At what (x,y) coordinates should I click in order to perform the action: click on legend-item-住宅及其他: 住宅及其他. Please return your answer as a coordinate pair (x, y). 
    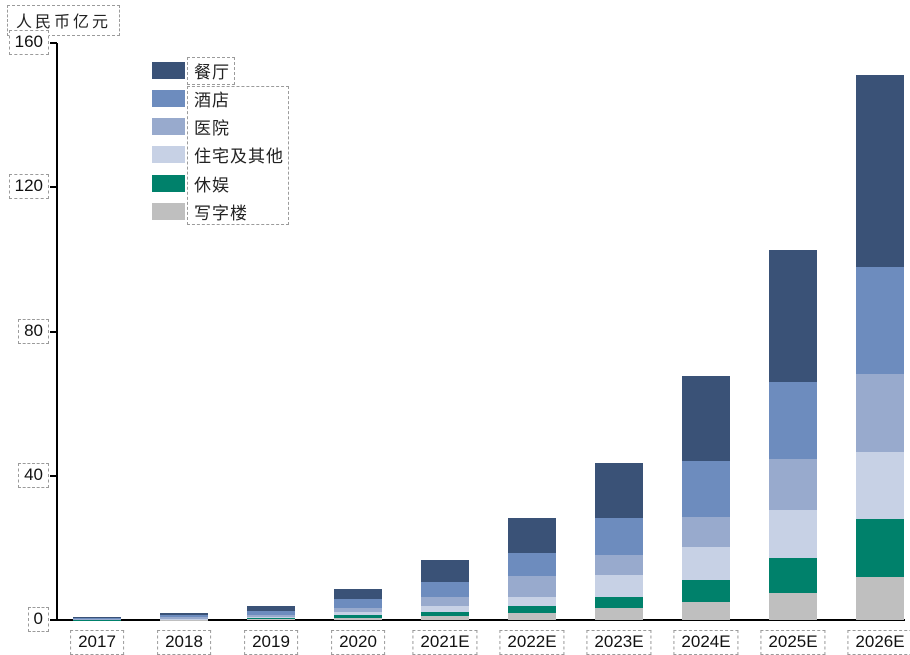
    Looking at the image, I should click on (218, 156).